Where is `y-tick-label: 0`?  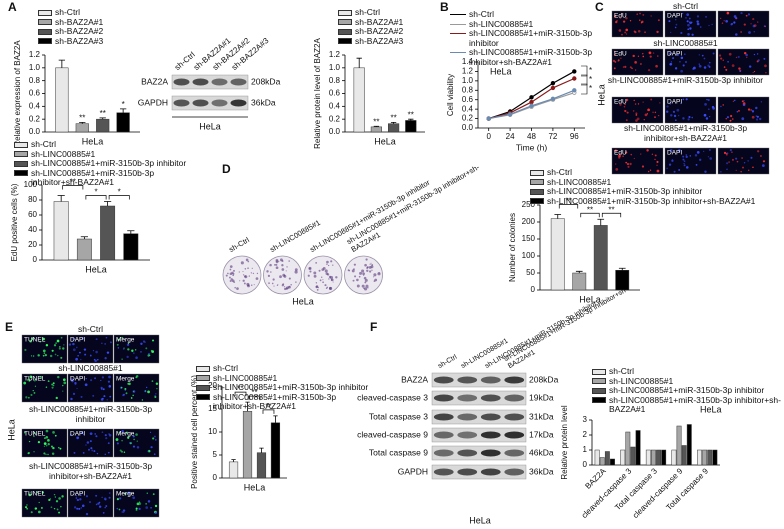
y-tick-label: 0 is located at coordinates (215, 477).